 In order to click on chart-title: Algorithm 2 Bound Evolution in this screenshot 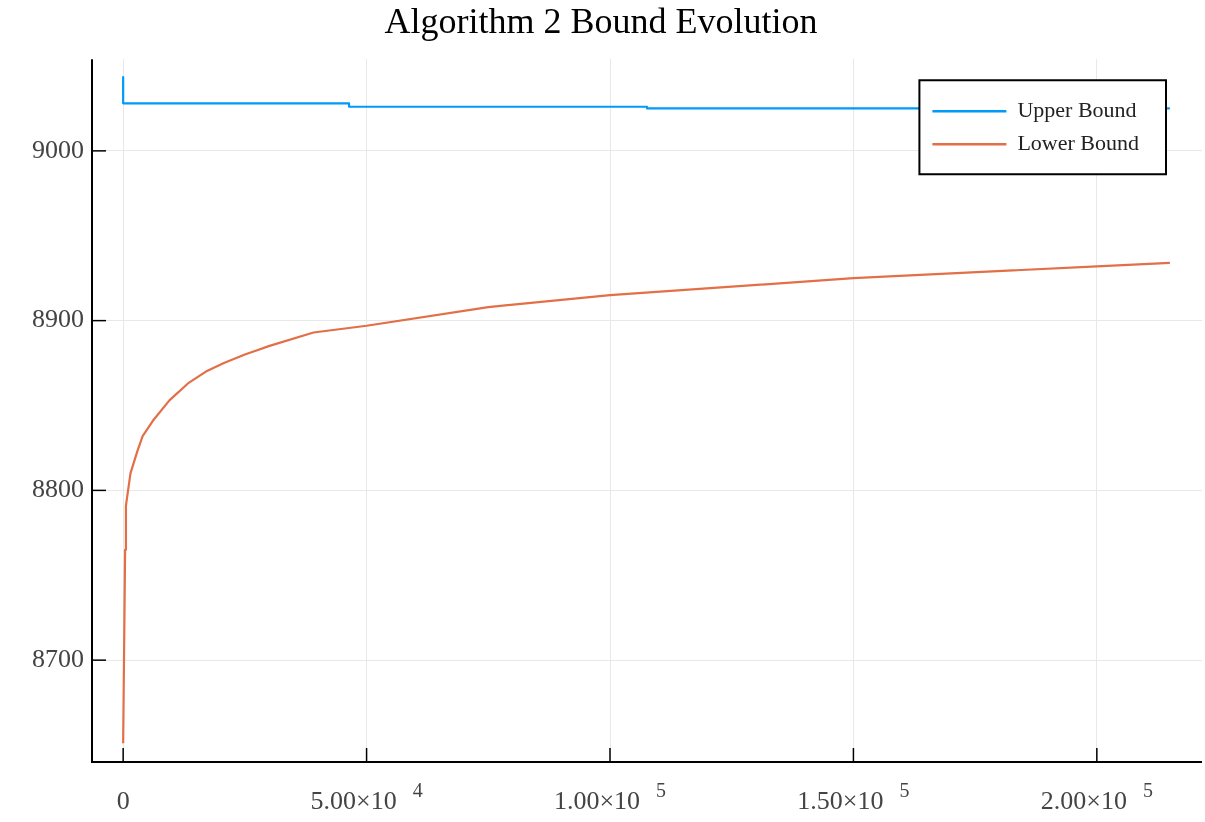, I will do `click(601, 21)`.